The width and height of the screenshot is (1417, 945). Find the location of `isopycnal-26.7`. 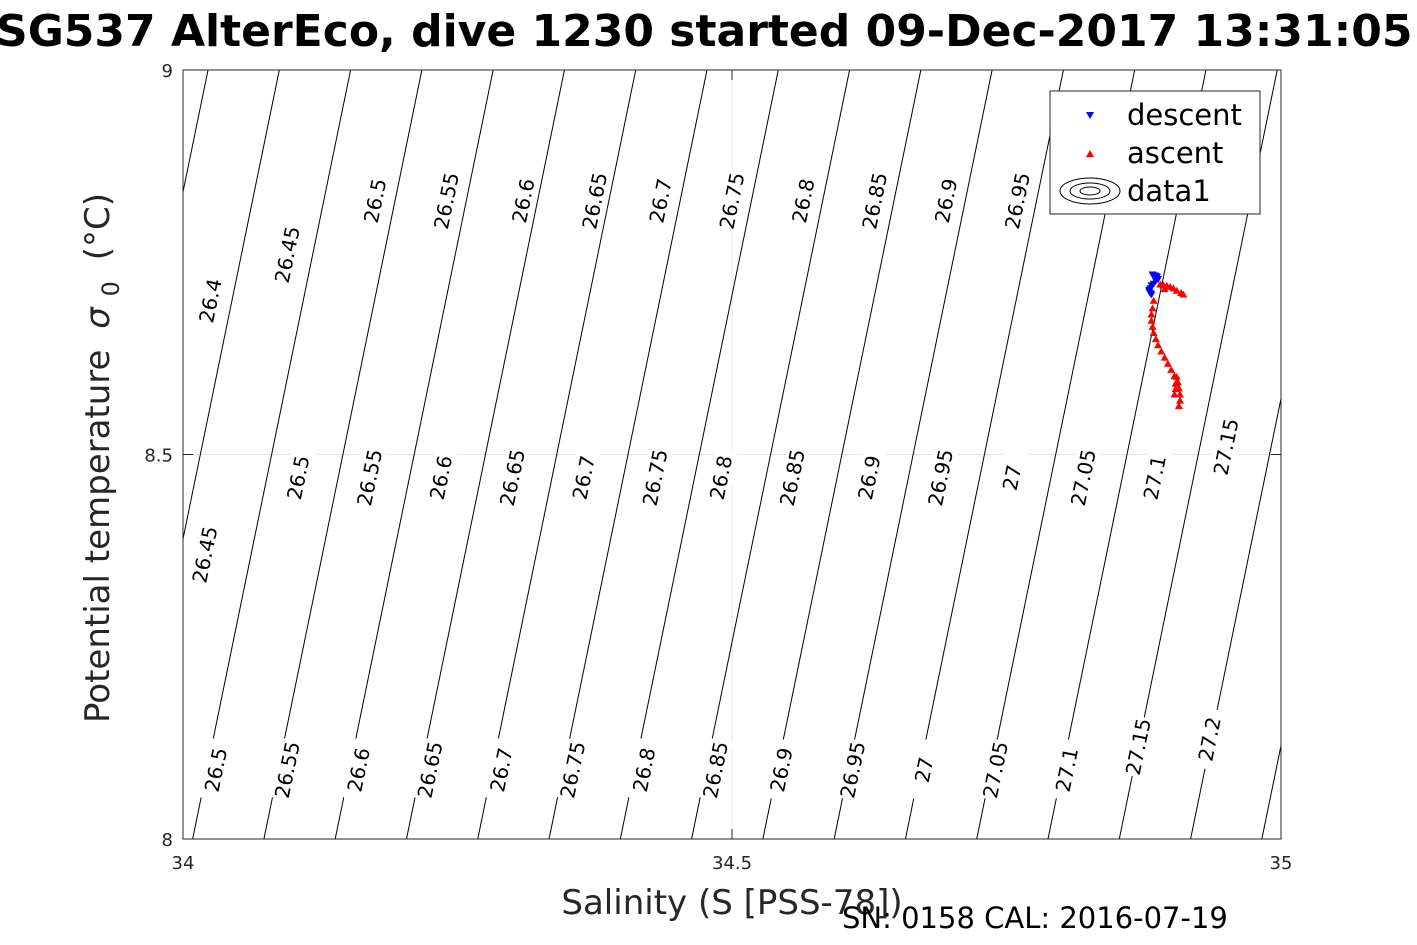

isopycnal-26.7 is located at coordinates (557, 454).